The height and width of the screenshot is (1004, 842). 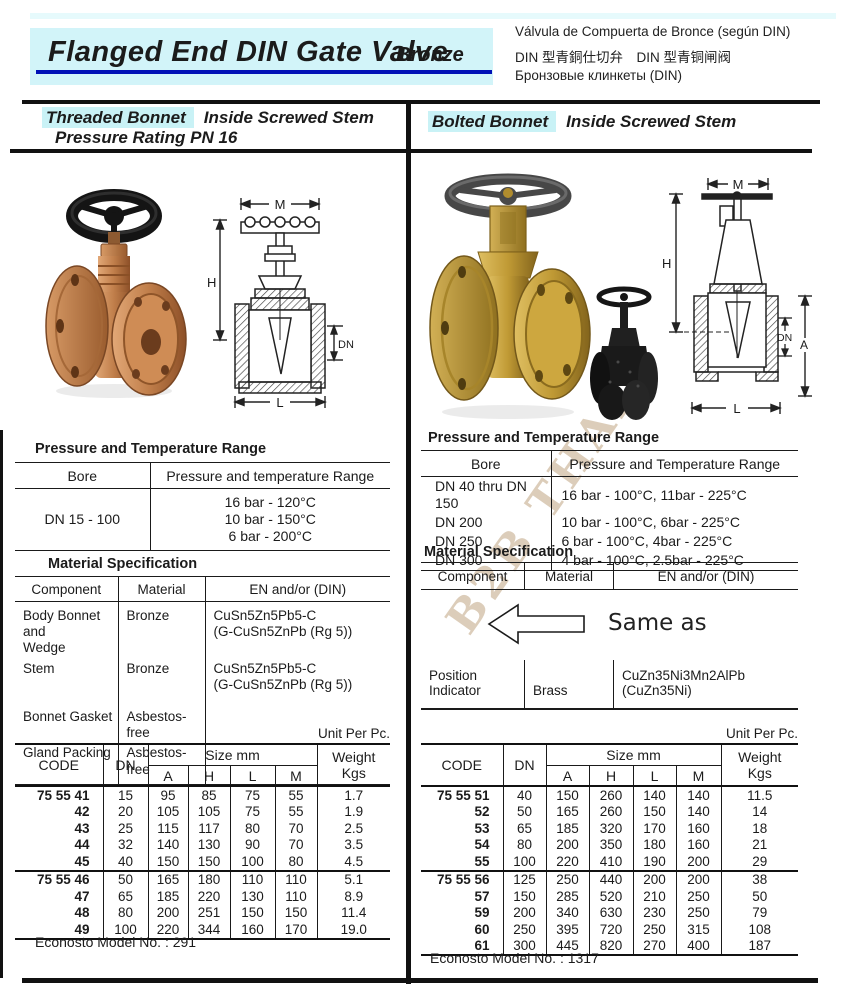 I want to click on table-cell: 350, so click(x=611, y=844).